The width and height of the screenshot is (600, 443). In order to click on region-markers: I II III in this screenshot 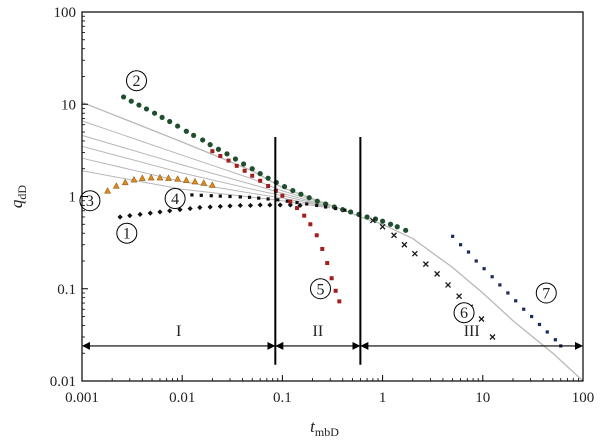, I will do `click(332, 336)`.